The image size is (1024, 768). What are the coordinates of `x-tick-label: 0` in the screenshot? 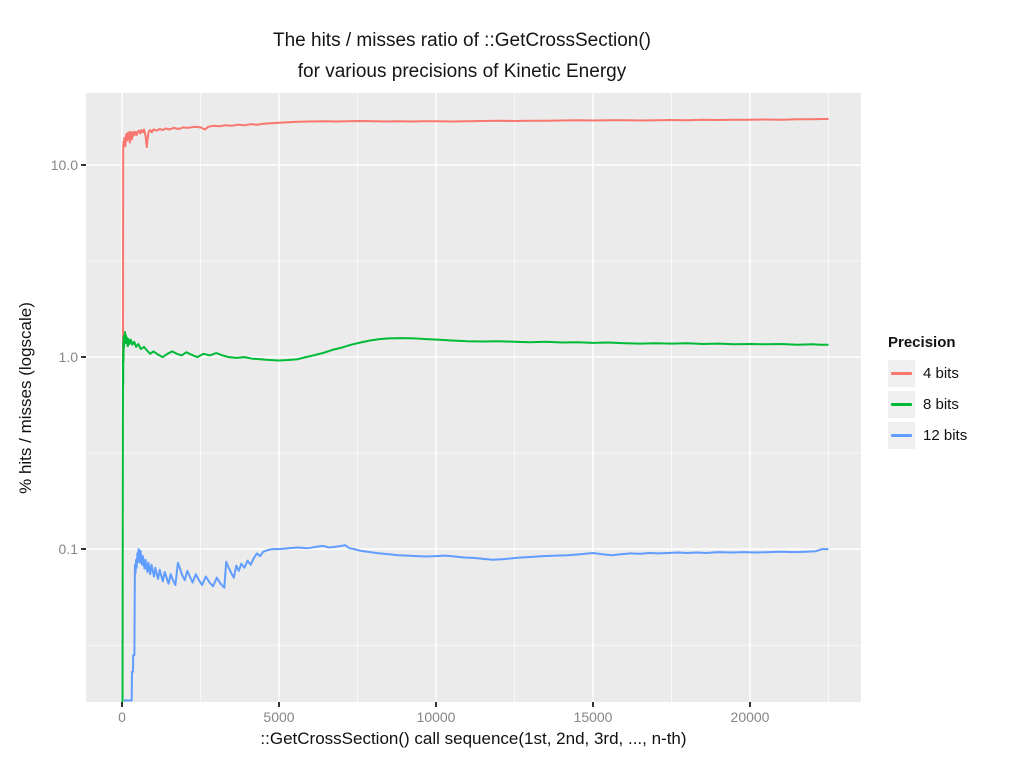 It's located at (122, 717).